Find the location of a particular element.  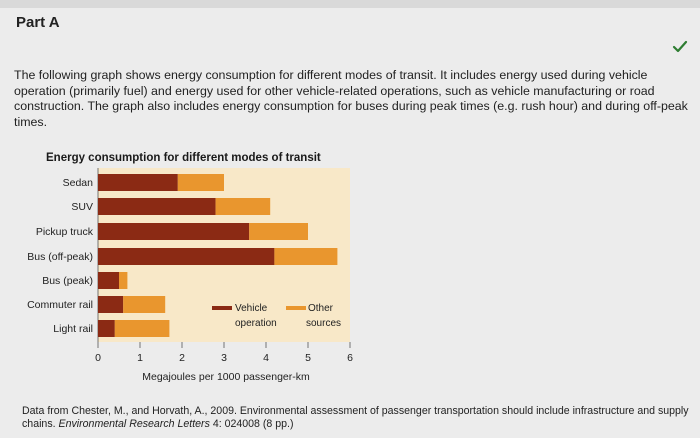

y-tick-label-bus-off-peak: Bus (off-peak) is located at coordinates (60, 257).